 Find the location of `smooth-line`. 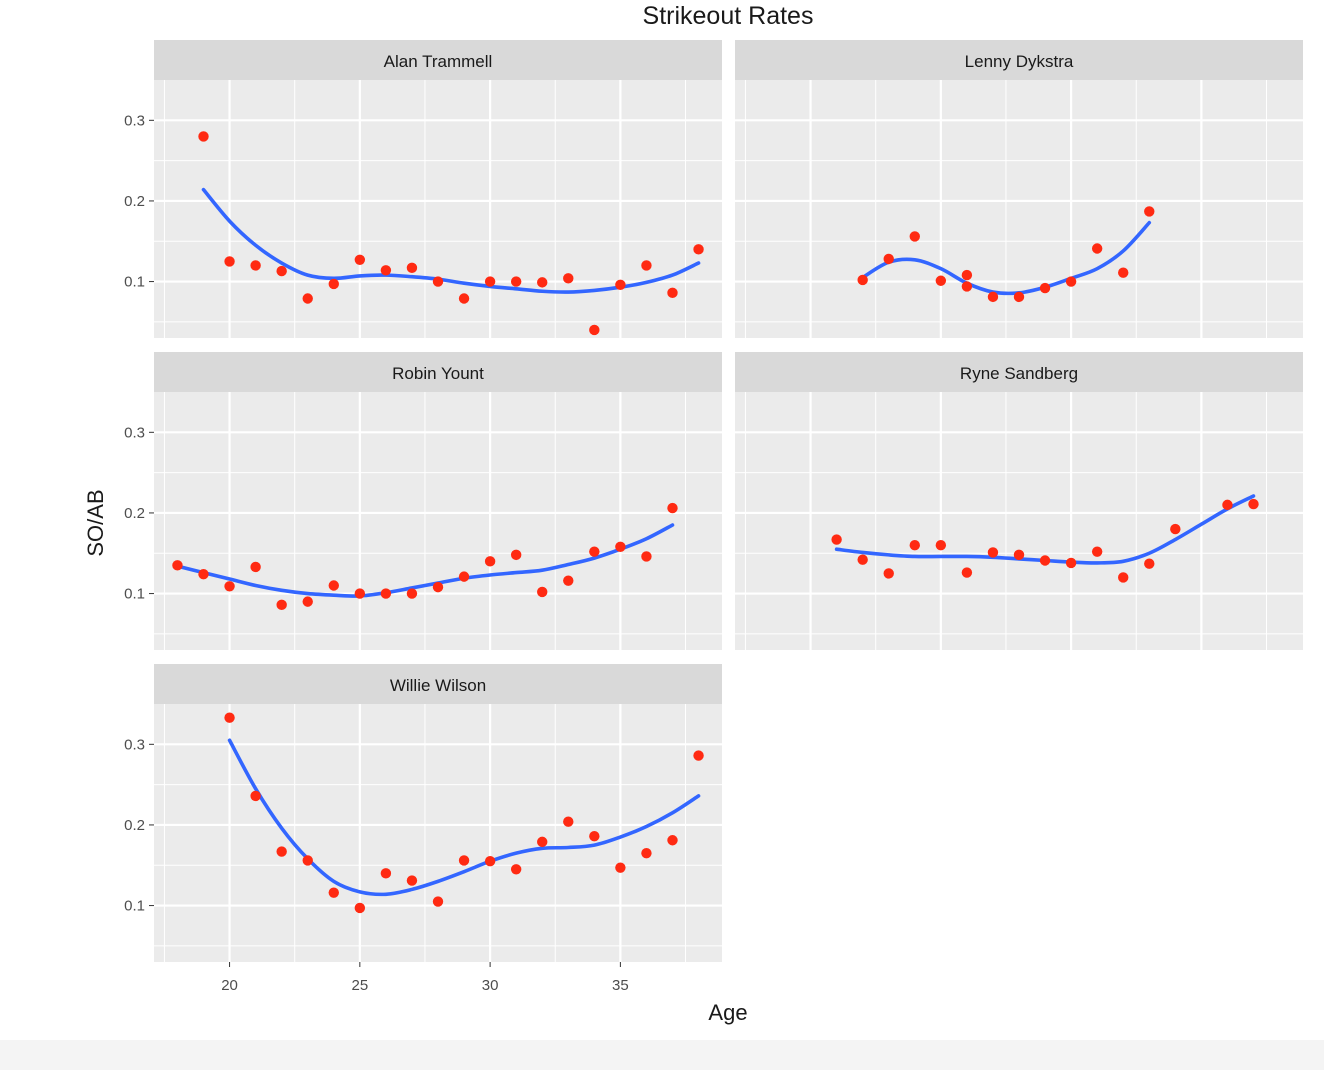

smooth-line is located at coordinates (1006, 258).